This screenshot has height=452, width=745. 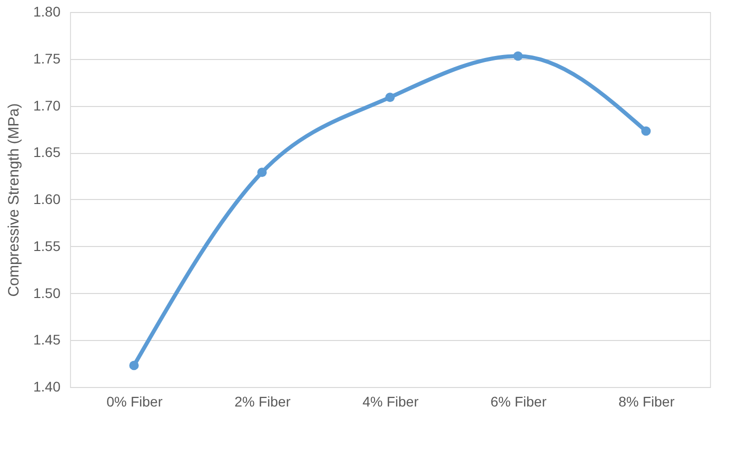 I want to click on y-axis-title: Compressive Strength (MPa), so click(x=13, y=200).